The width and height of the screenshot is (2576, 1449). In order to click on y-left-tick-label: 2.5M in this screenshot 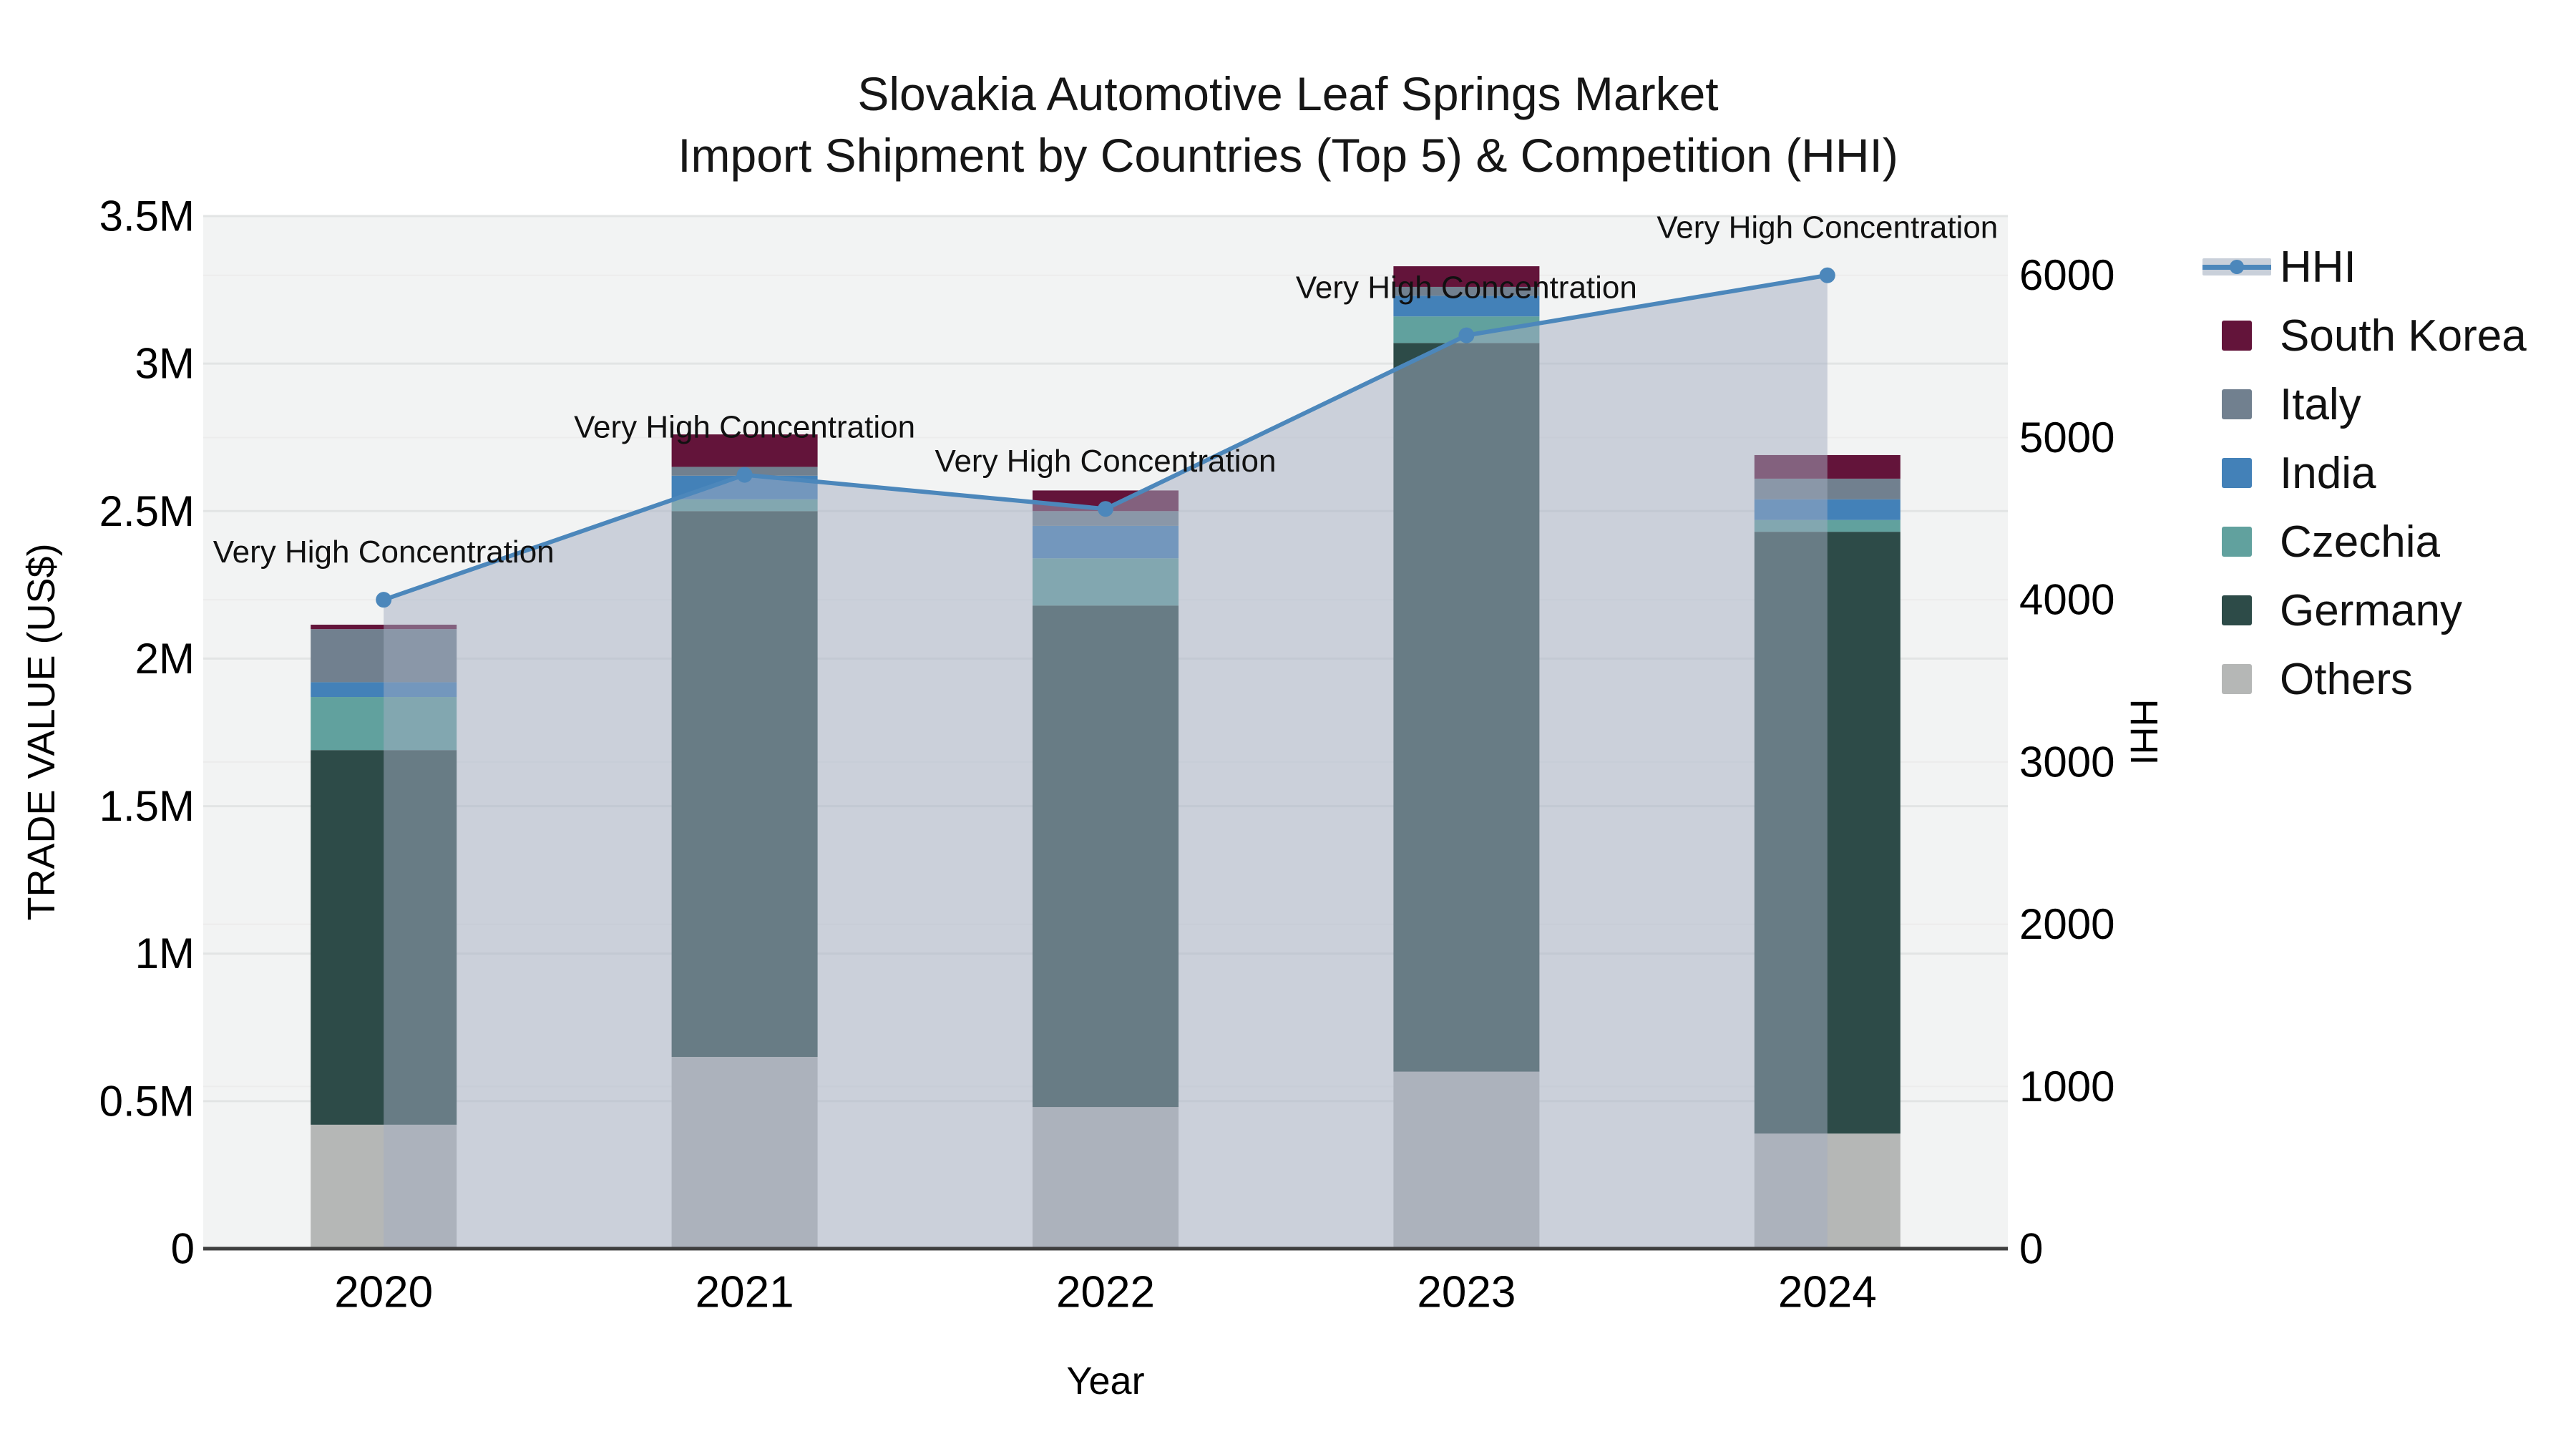, I will do `click(147, 511)`.